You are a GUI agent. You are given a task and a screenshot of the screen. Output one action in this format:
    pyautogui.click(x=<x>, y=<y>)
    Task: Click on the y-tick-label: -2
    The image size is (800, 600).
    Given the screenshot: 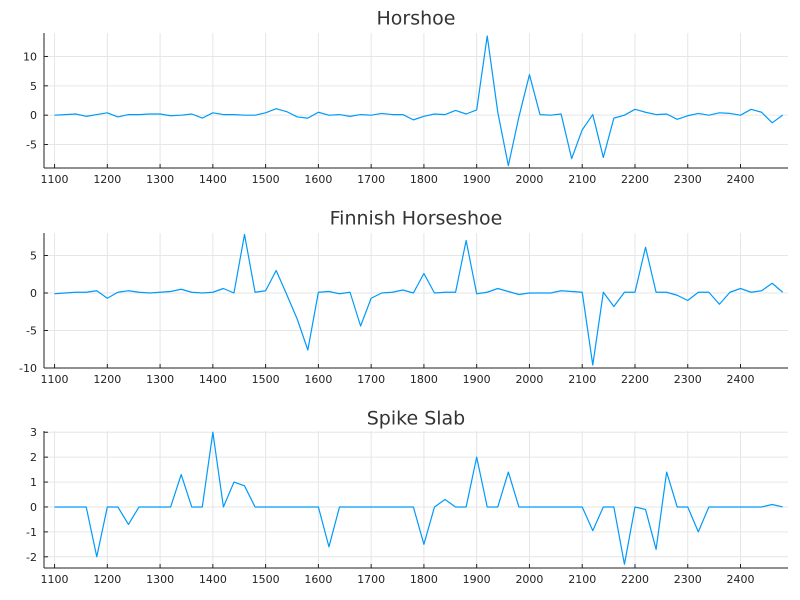 What is the action you would take?
    pyautogui.click(x=31, y=557)
    